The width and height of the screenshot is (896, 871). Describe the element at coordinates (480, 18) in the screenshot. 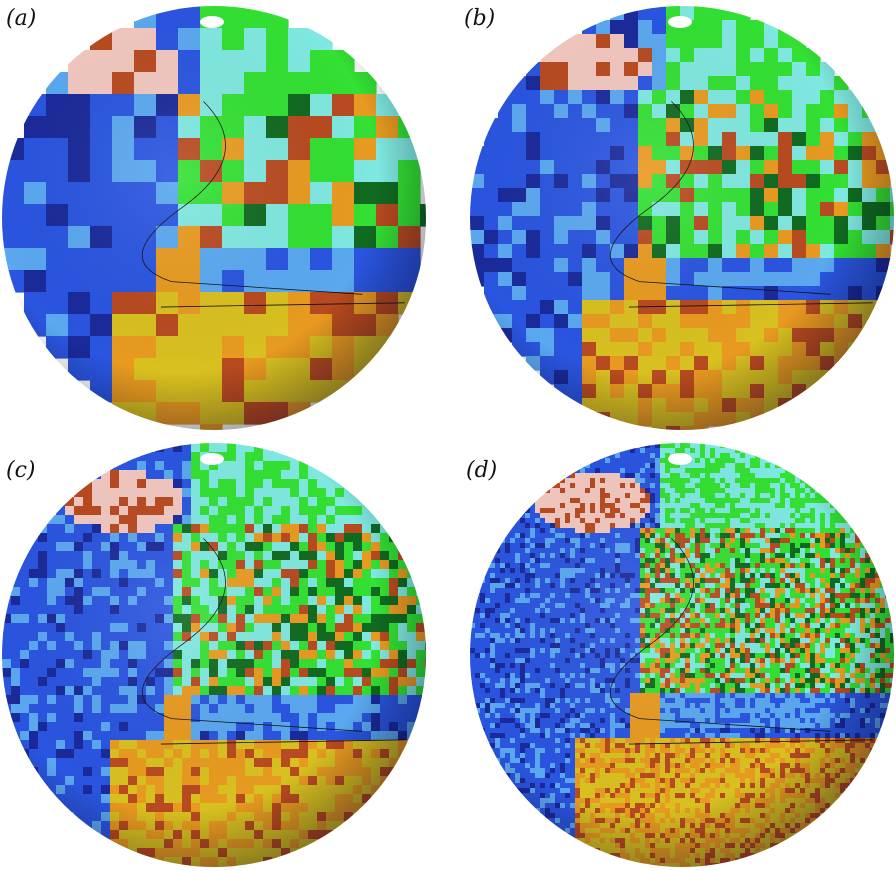

I see `panel-label-b: (b)` at that location.